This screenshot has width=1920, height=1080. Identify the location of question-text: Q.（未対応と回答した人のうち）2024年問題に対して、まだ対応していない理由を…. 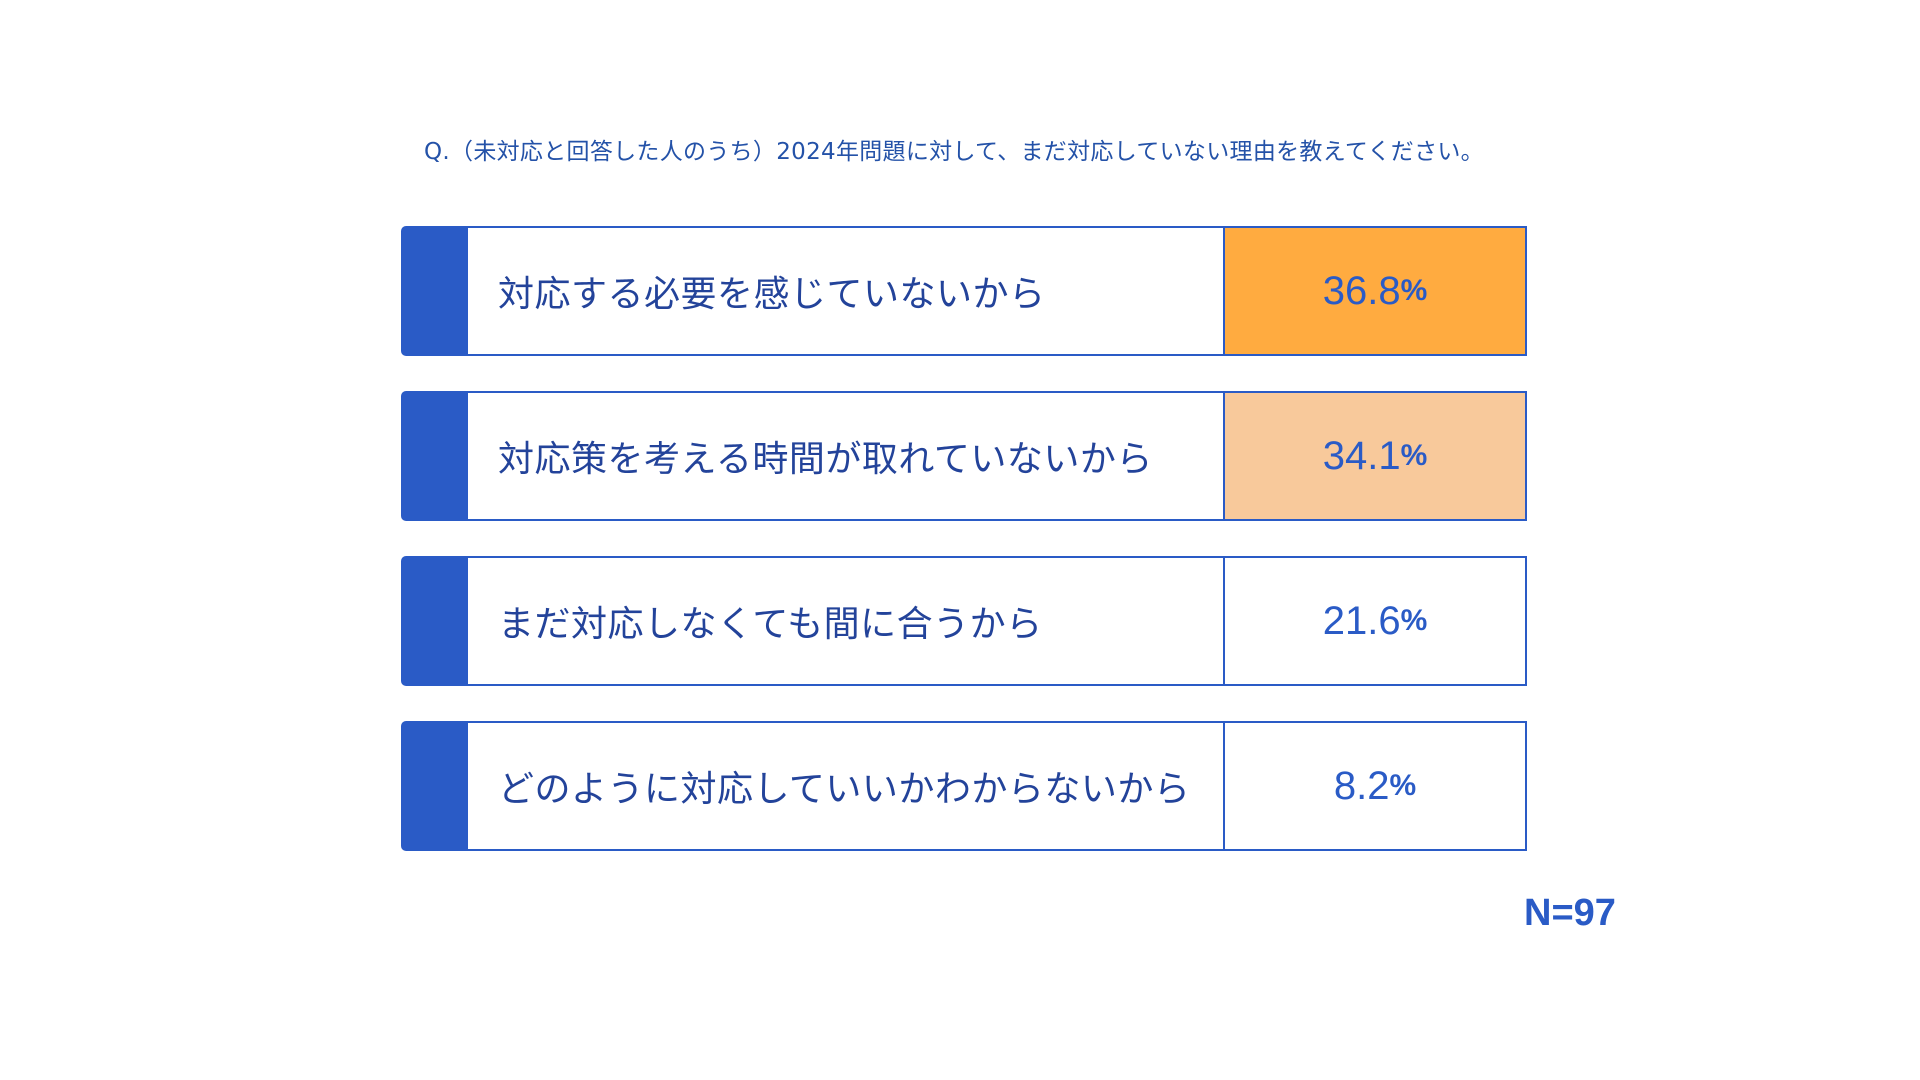
(954, 152).